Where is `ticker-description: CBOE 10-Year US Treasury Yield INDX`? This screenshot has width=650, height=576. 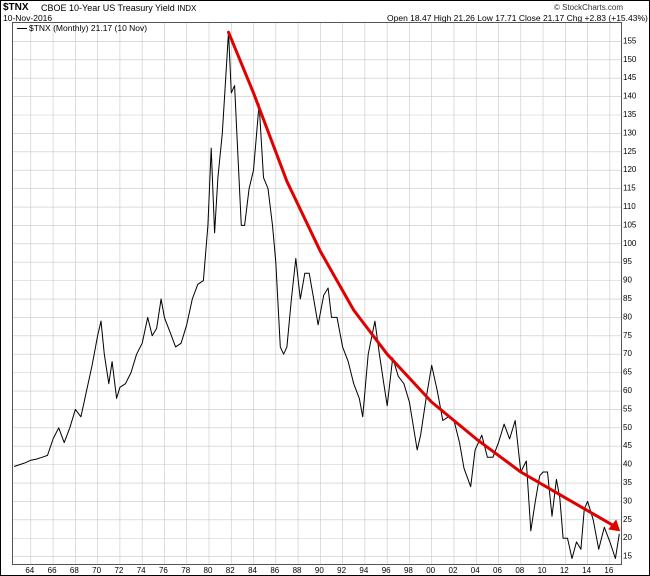
ticker-description: CBOE 10-Year US Treasury Yield INDX is located at coordinates (118, 8).